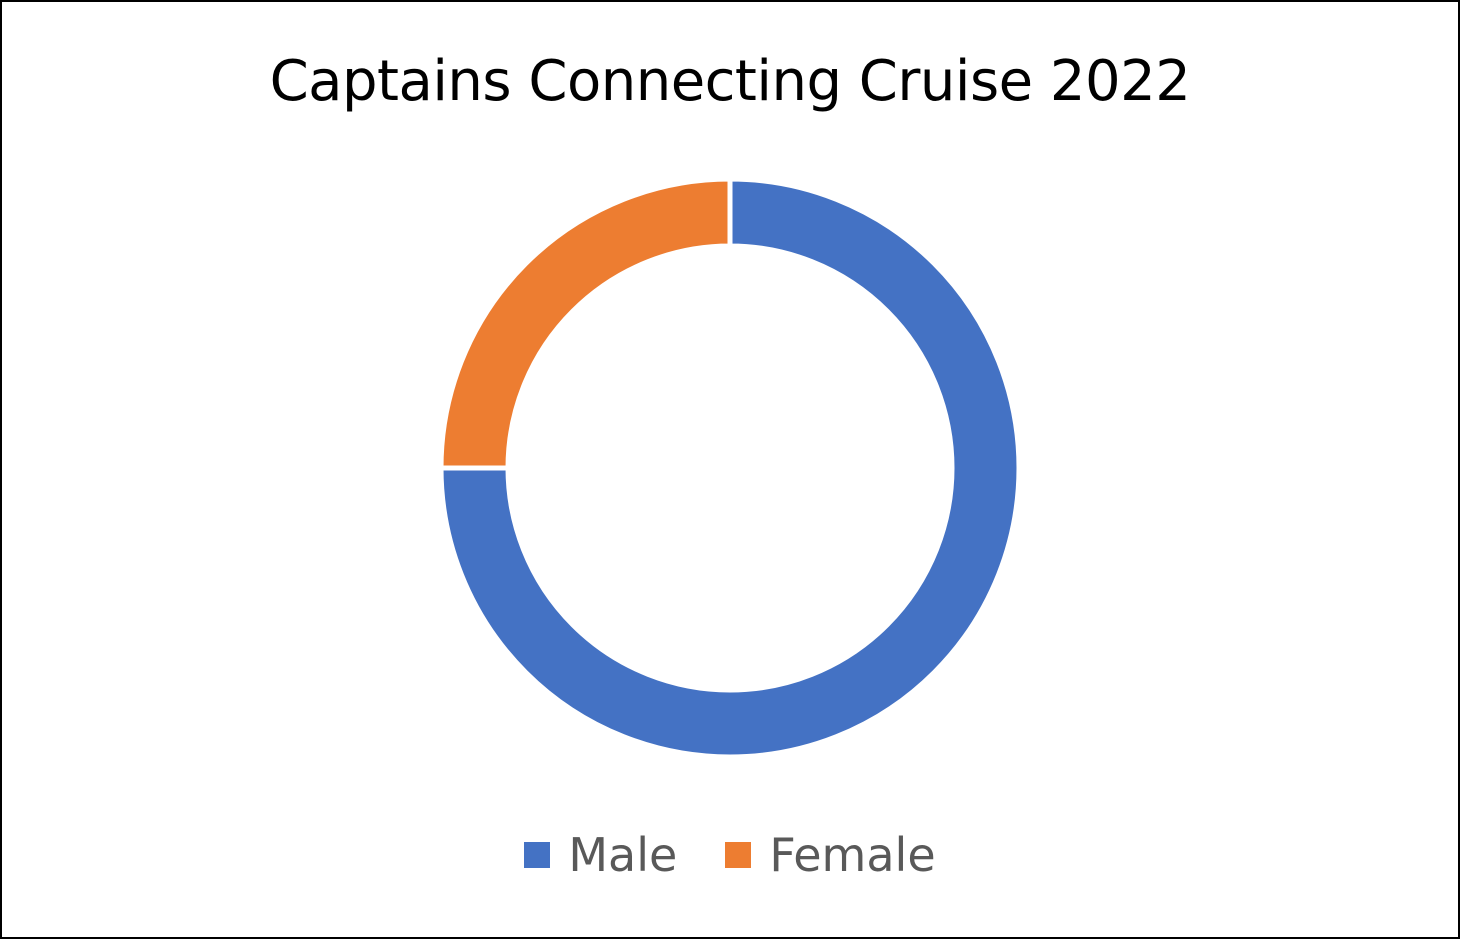  What do you see at coordinates (537, 855) in the screenshot?
I see `legend-swatch-male` at bounding box center [537, 855].